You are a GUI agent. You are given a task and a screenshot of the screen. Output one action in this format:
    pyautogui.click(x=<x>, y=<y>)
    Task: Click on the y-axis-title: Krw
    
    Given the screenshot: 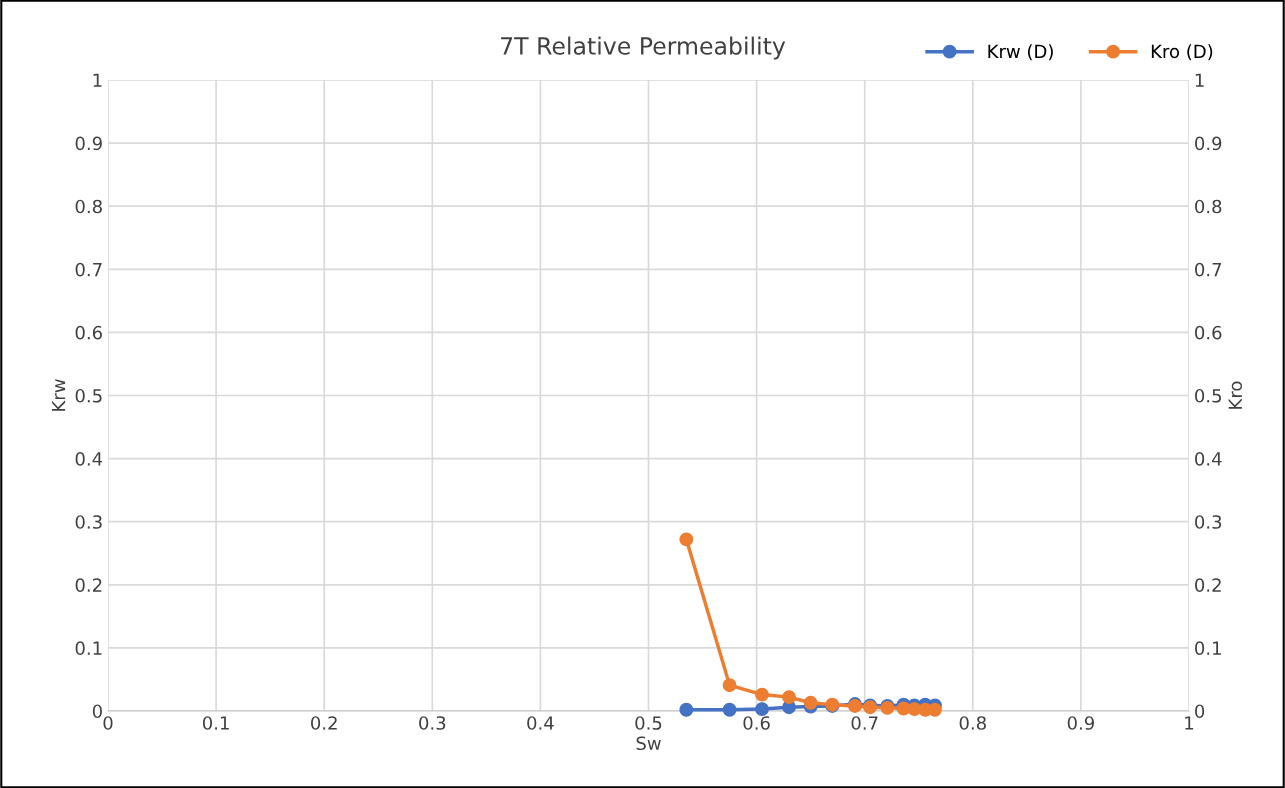 What is the action you would take?
    pyautogui.click(x=58, y=395)
    